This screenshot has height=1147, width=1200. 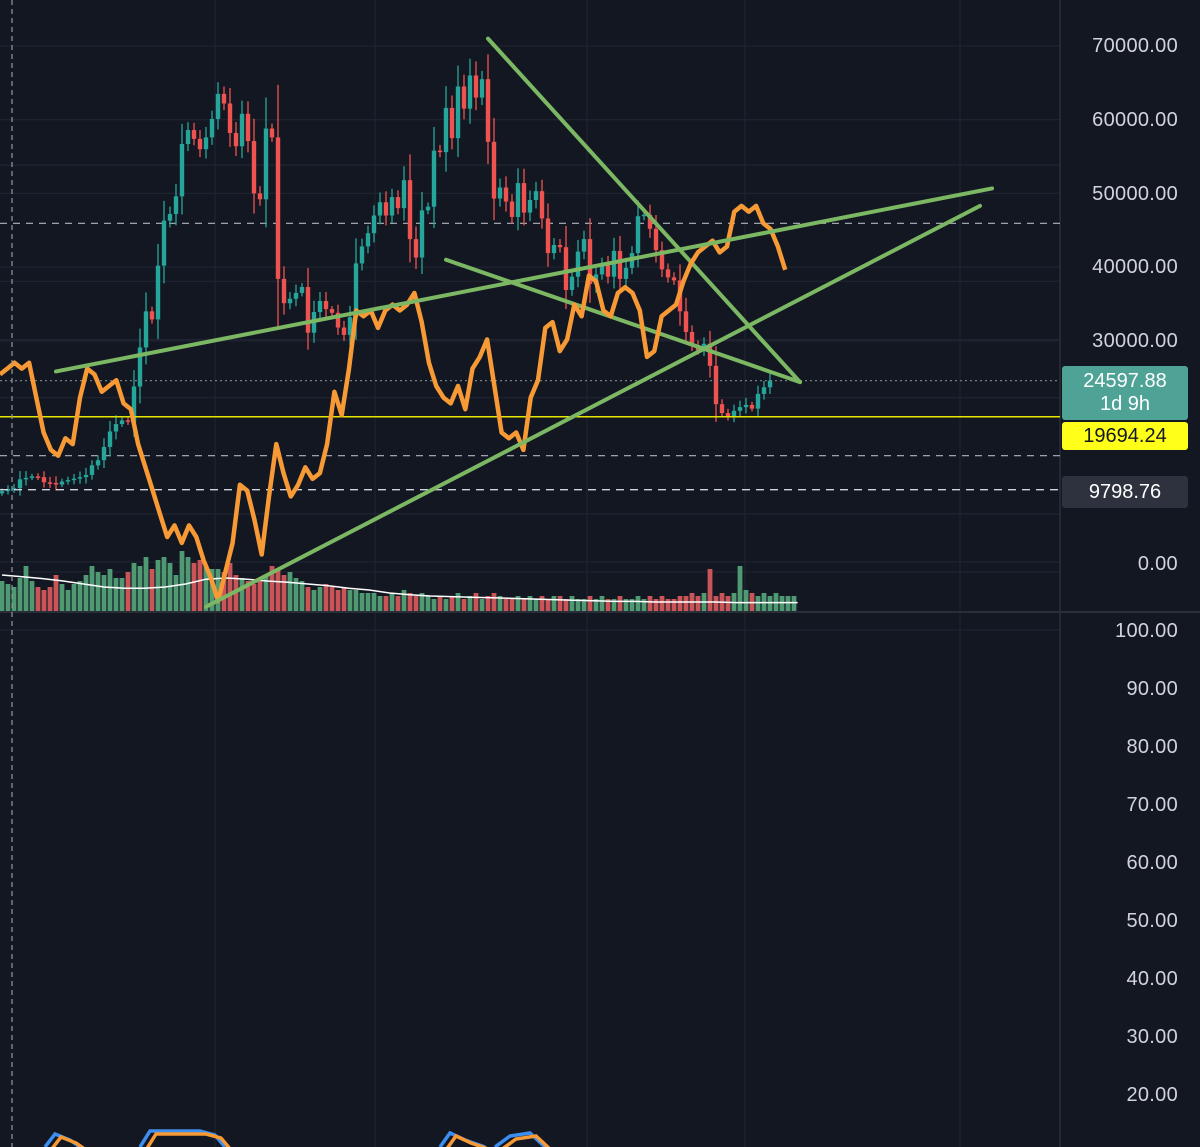 I want to click on support-price-tag: 19694.24, so click(x=1125, y=436).